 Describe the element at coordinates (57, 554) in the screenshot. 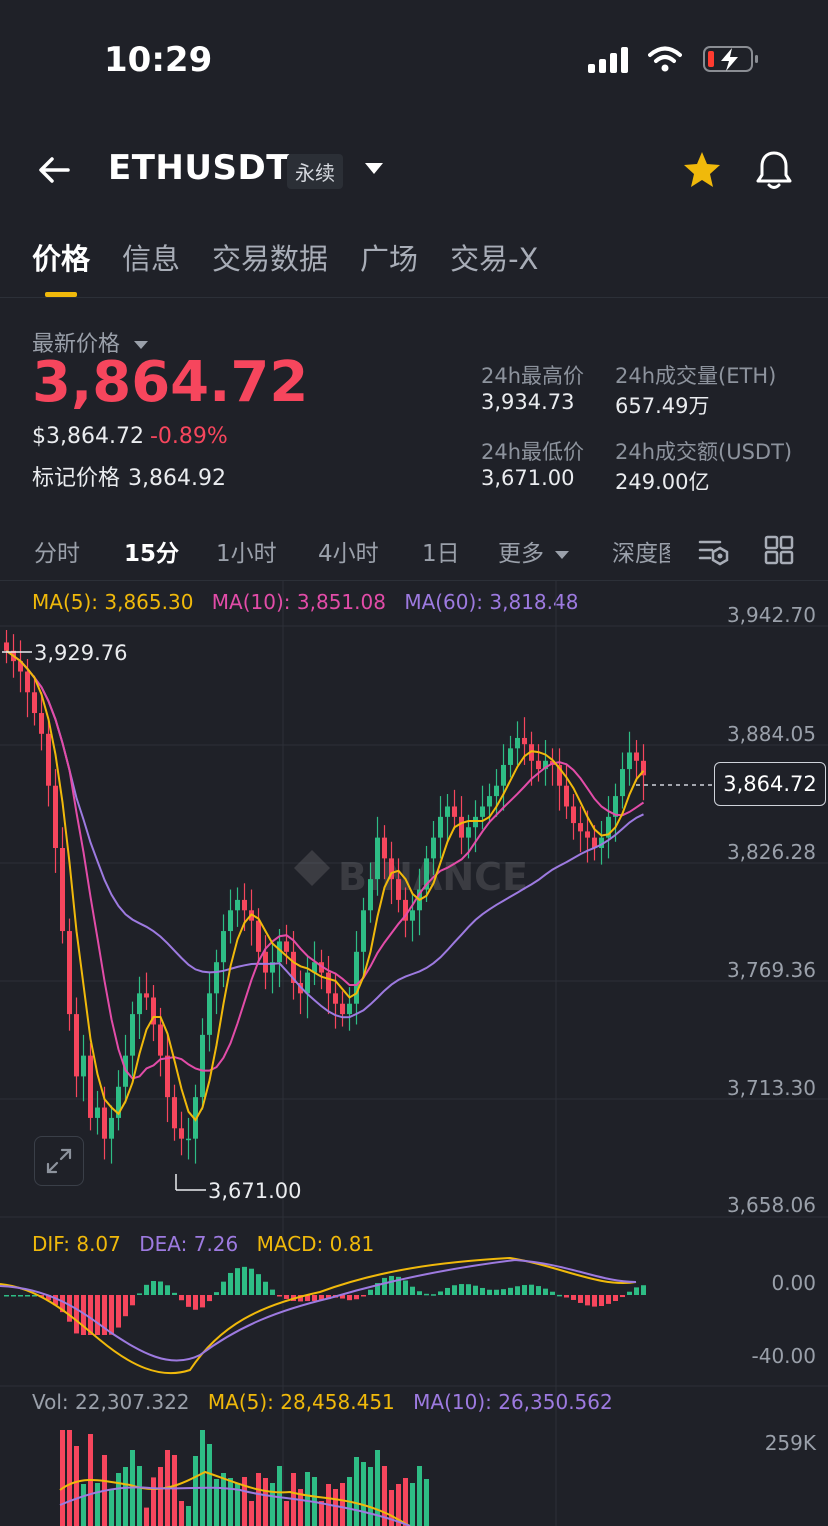

I see `interval-line: 分时` at that location.